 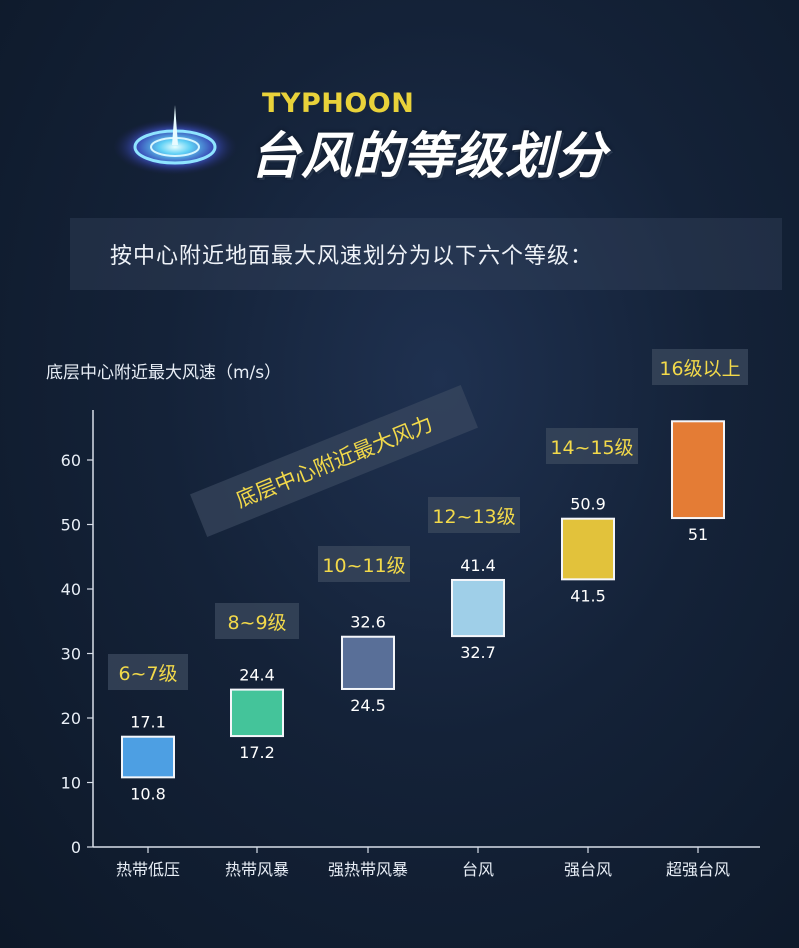 I want to click on x-tick-label: 台风, so click(x=478, y=869).